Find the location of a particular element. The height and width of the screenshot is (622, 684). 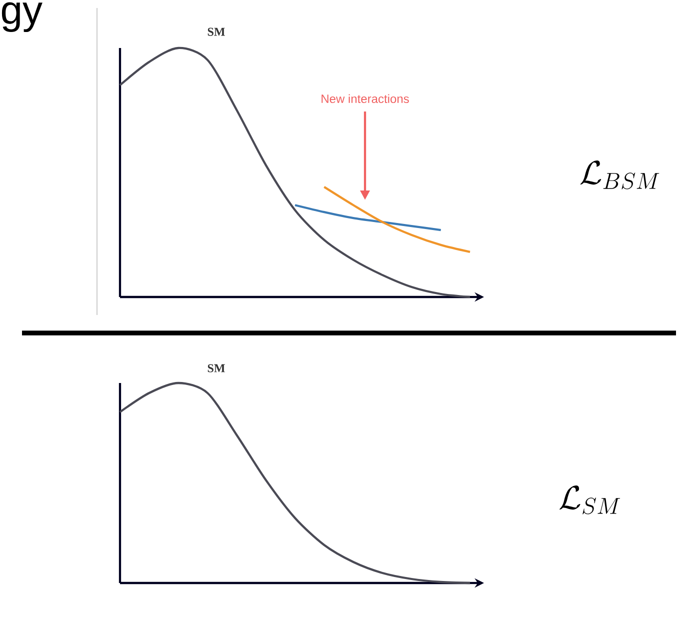

text: $\mathcal{L}_{BSM}$ is located at coordinates (620, 175).